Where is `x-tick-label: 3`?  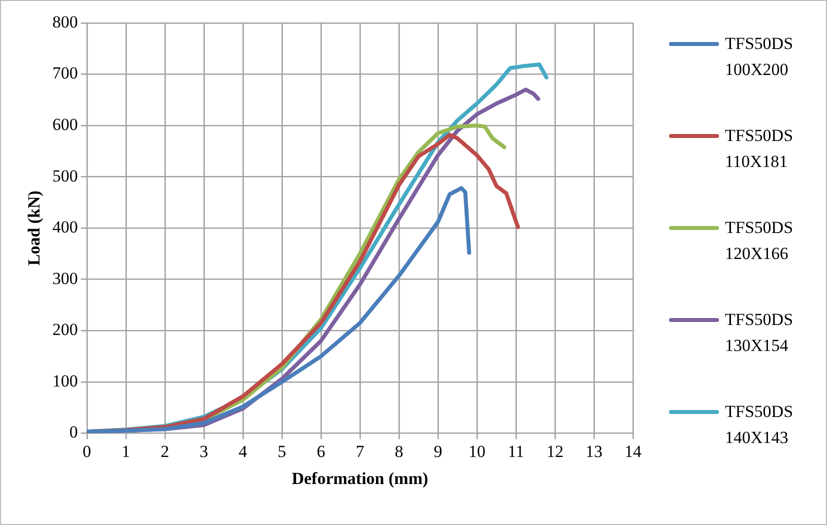
x-tick-label: 3 is located at coordinates (204, 451).